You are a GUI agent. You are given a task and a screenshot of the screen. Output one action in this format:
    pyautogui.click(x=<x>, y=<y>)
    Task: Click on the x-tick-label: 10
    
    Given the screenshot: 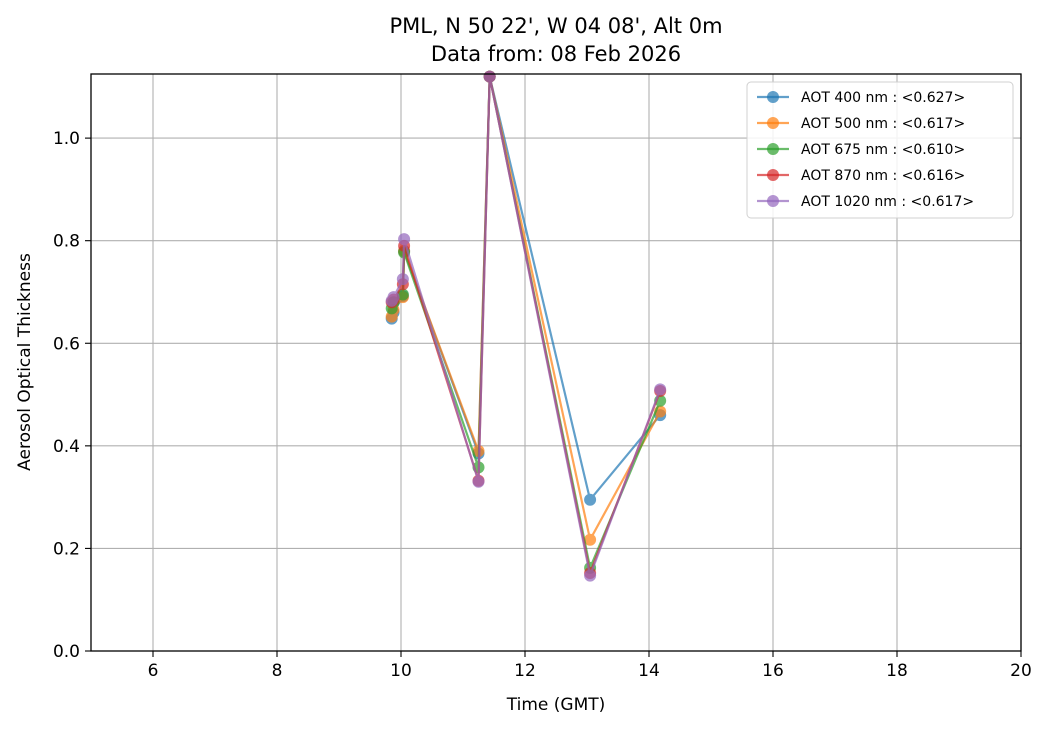 What is the action you would take?
    pyautogui.click(x=401, y=671)
    